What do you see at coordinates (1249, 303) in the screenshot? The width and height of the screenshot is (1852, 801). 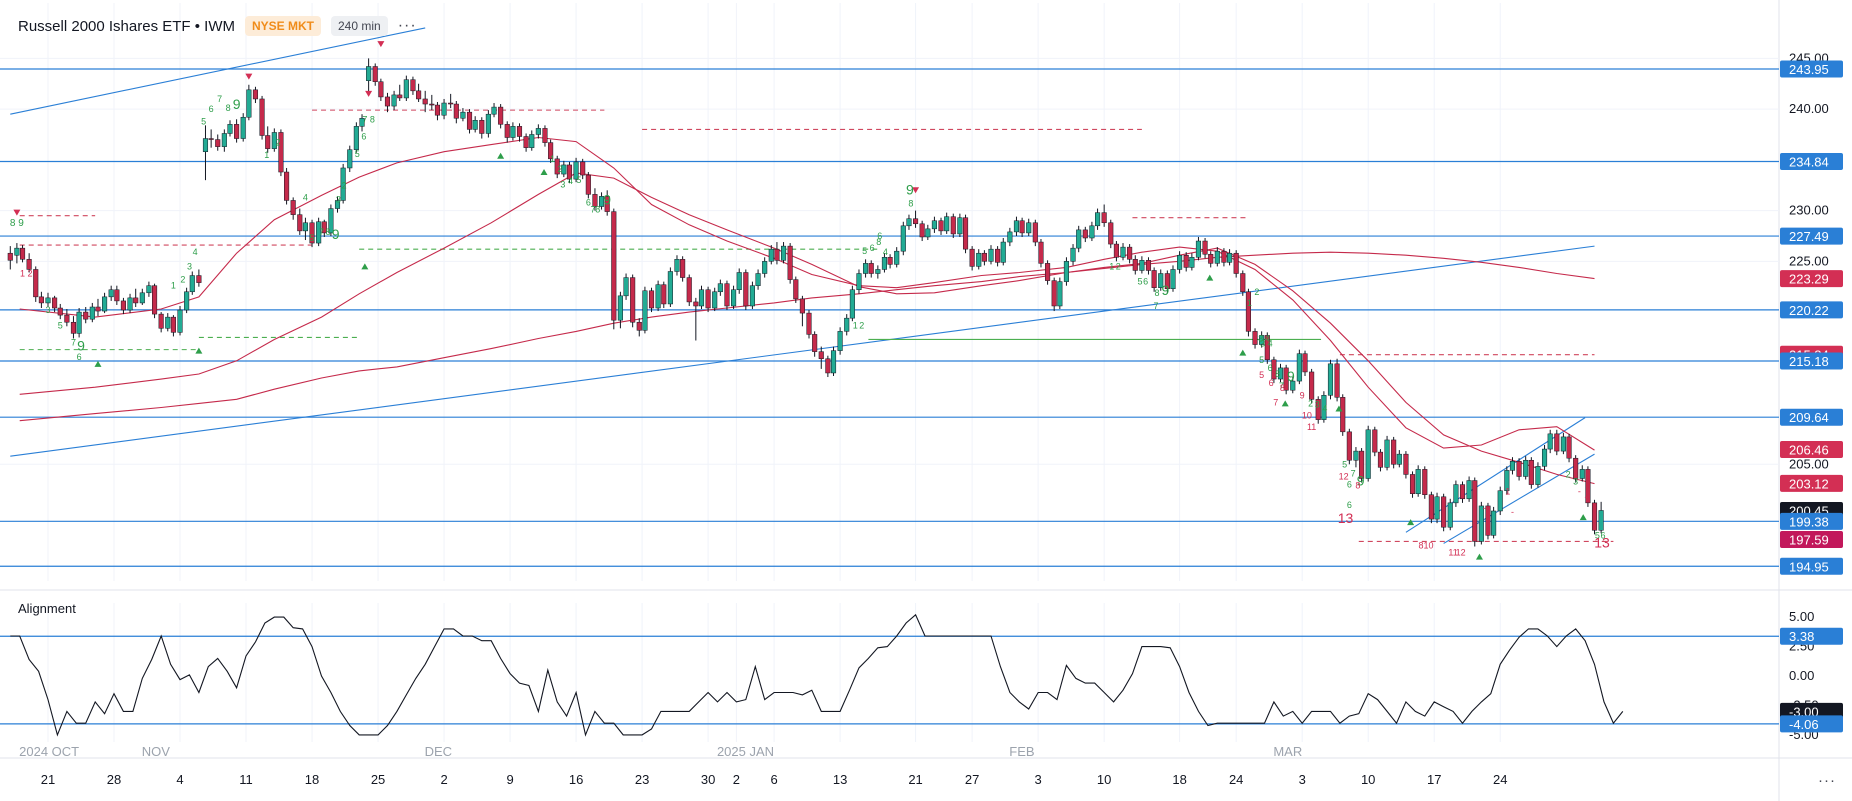 I see `count-label: 1` at bounding box center [1249, 303].